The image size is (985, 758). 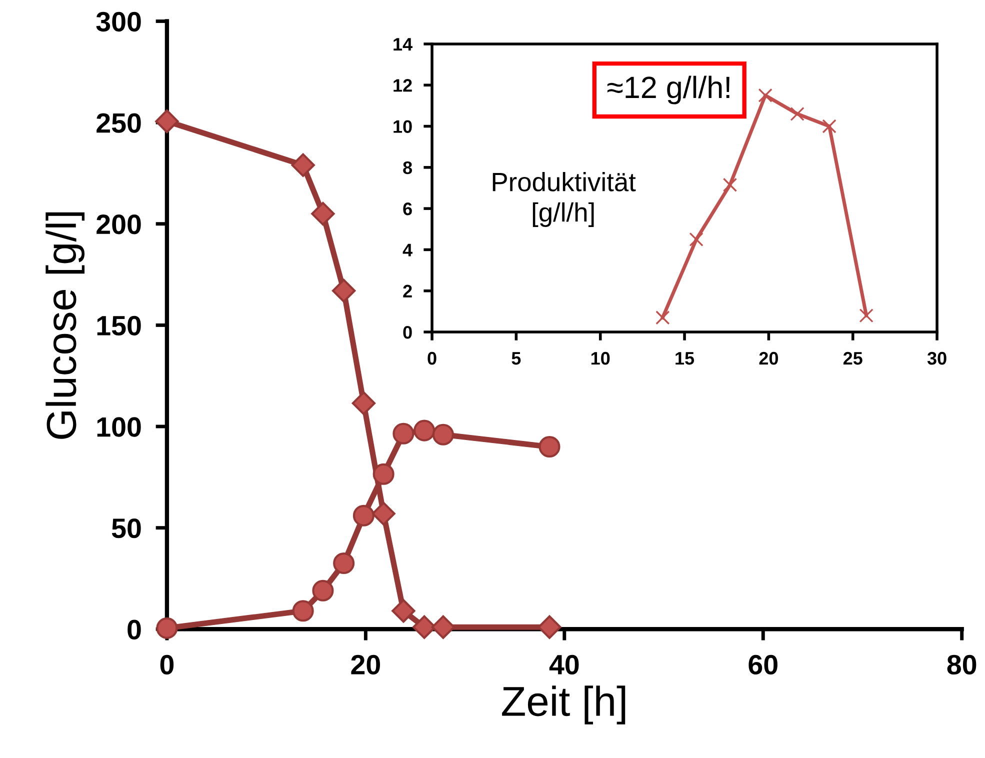 What do you see at coordinates (403, 44) in the screenshot?
I see `y-tick-label: 14` at bounding box center [403, 44].